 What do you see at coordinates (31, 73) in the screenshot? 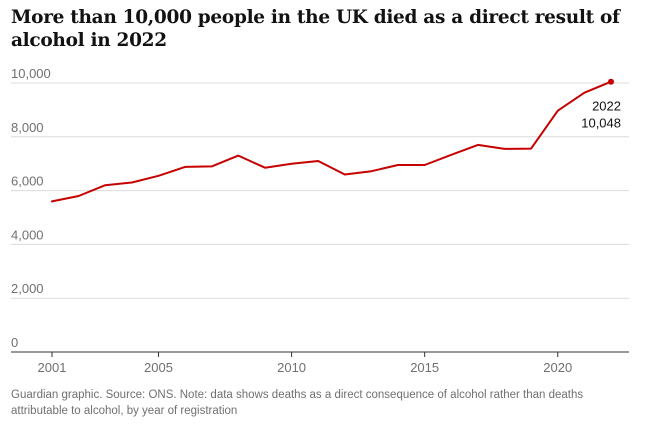
I see `y-tick-label: 10,000` at bounding box center [31, 73].